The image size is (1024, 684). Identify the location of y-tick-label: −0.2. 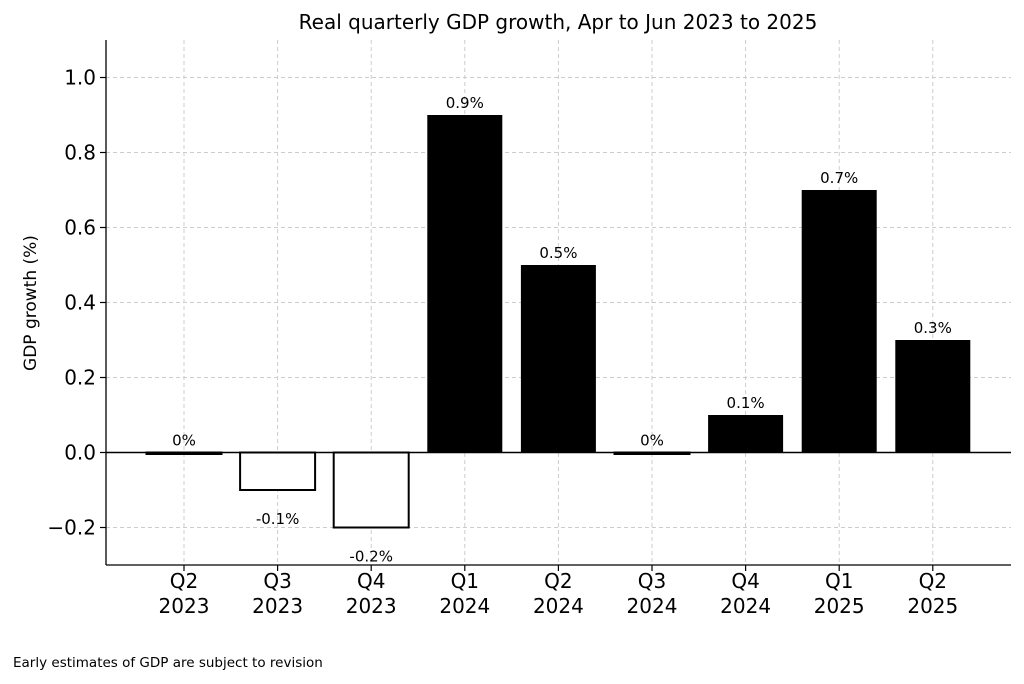
(71, 528).